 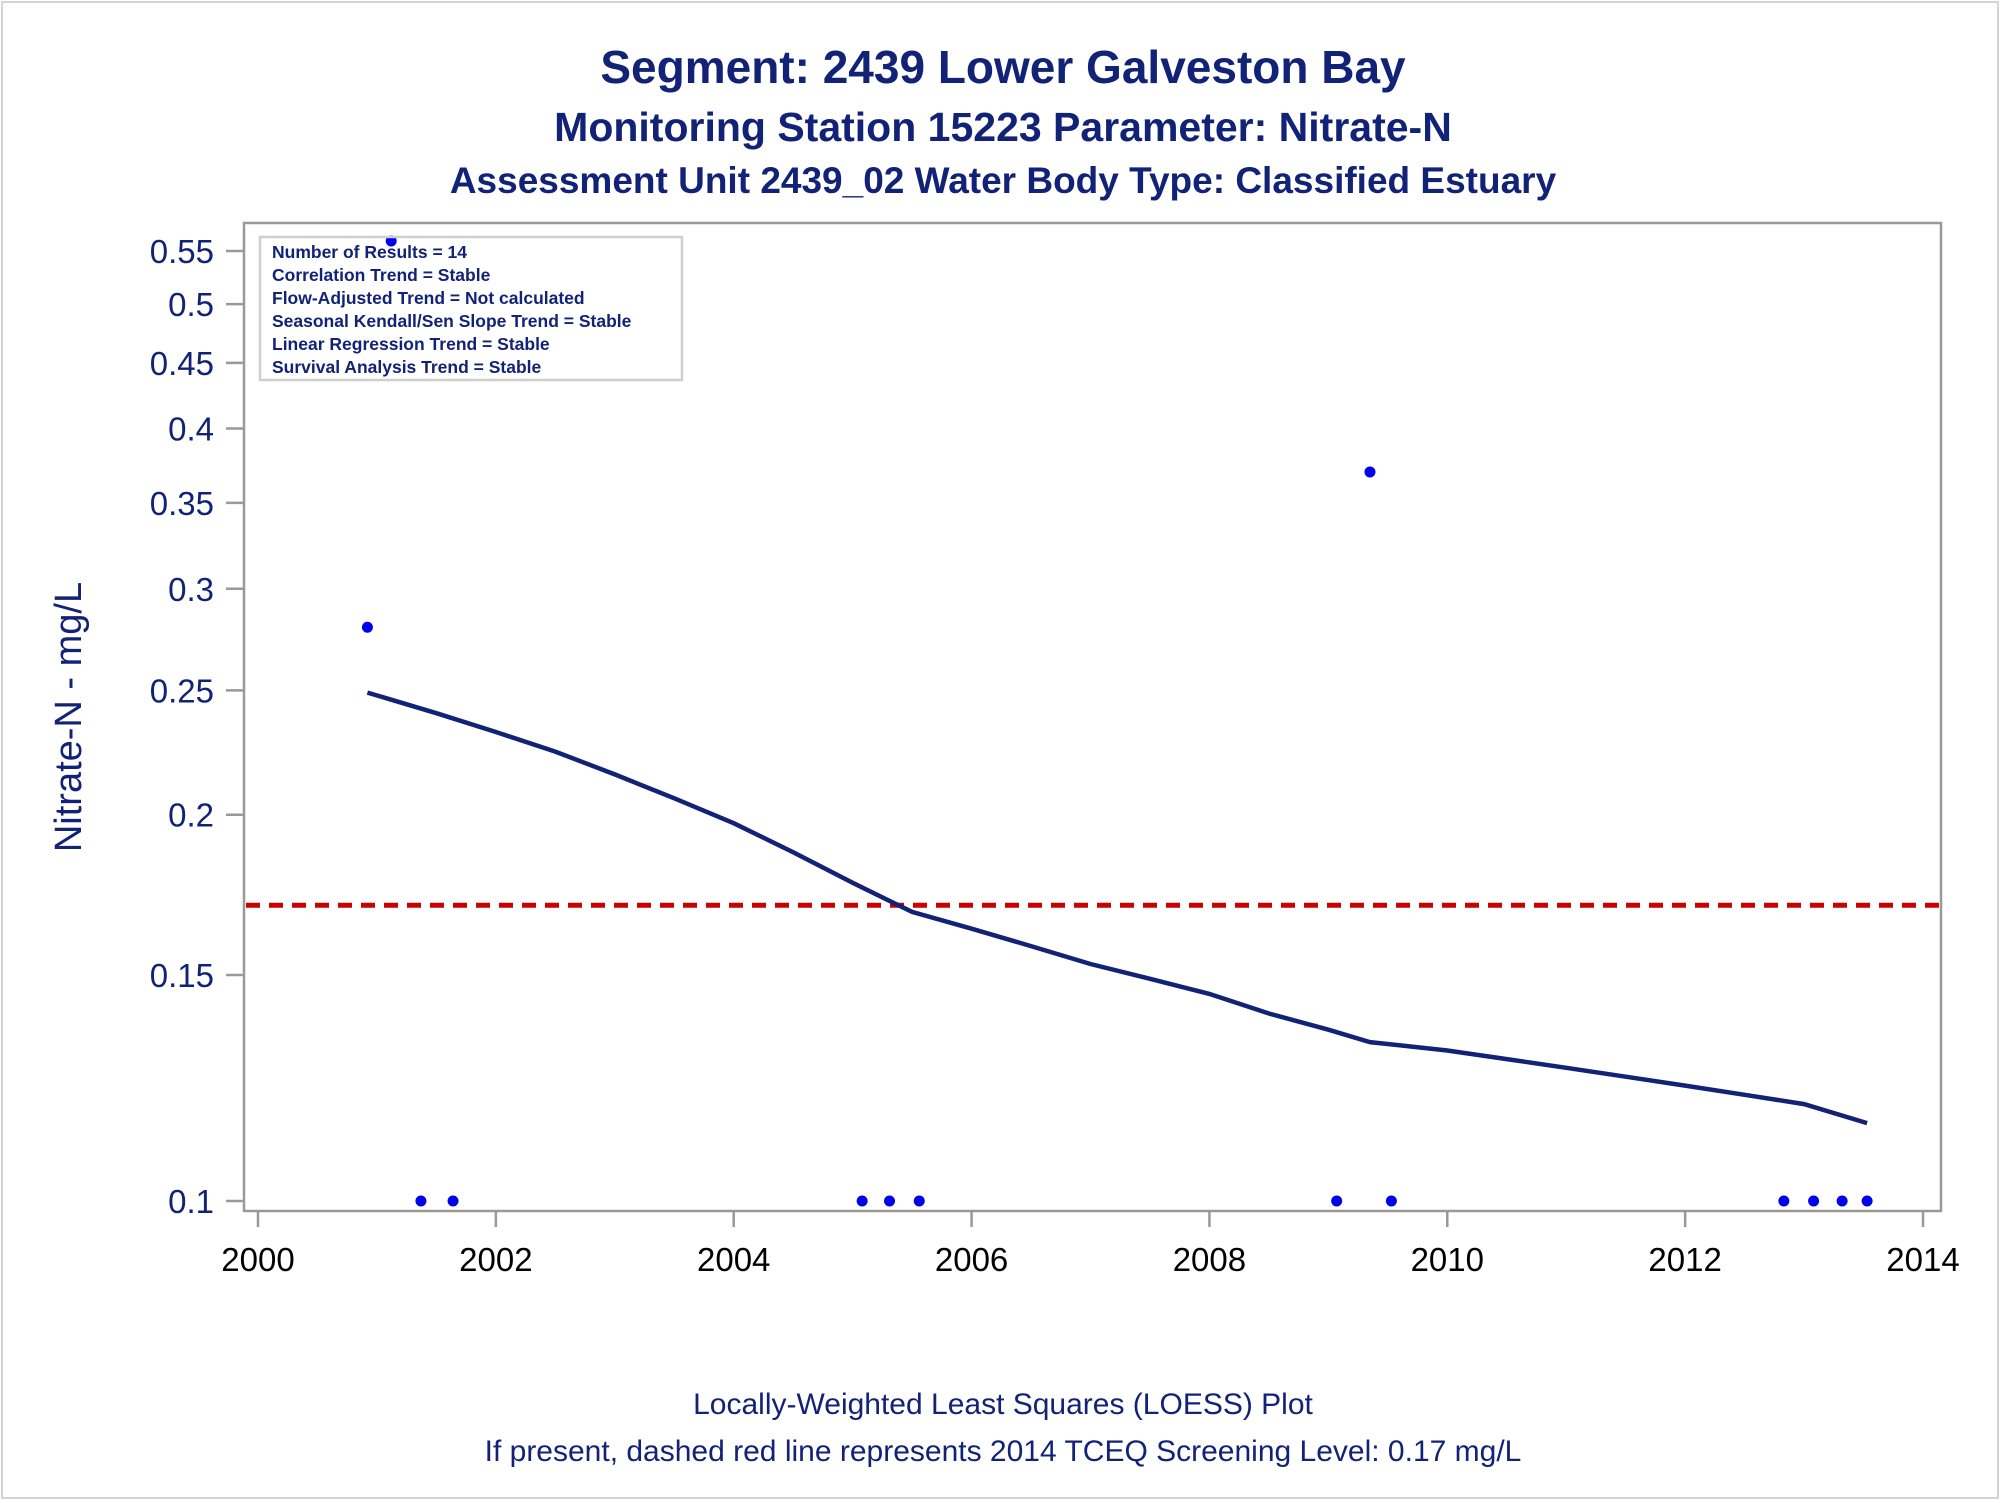 What do you see at coordinates (1090, 1244) in the screenshot?
I see `x-axis-ticks: 2000 2002 2004 2006 2008 2010 2012 2014` at bounding box center [1090, 1244].